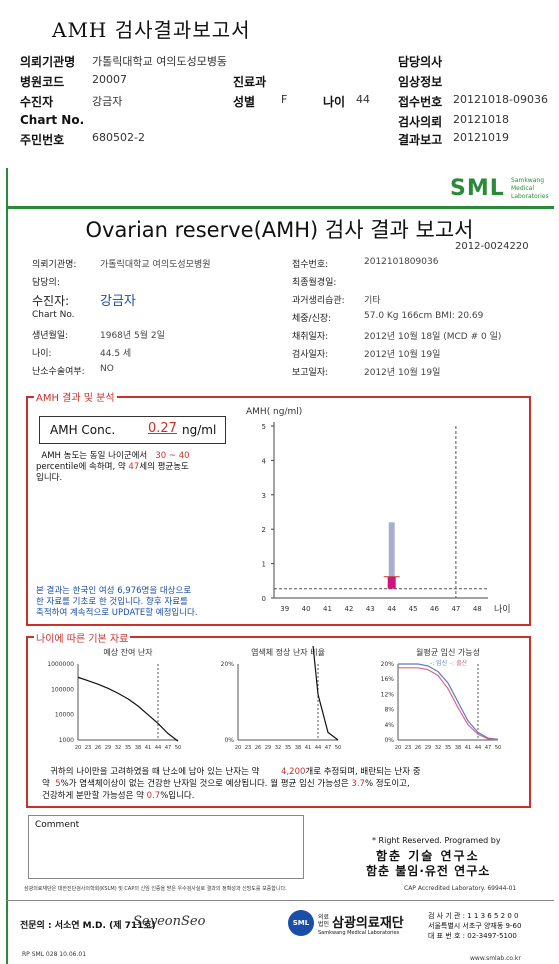 The height and width of the screenshot is (964, 559). Describe the element at coordinates (274, 412) in the screenshot. I see `y-axis-label: AMH( ng/ml)` at that location.